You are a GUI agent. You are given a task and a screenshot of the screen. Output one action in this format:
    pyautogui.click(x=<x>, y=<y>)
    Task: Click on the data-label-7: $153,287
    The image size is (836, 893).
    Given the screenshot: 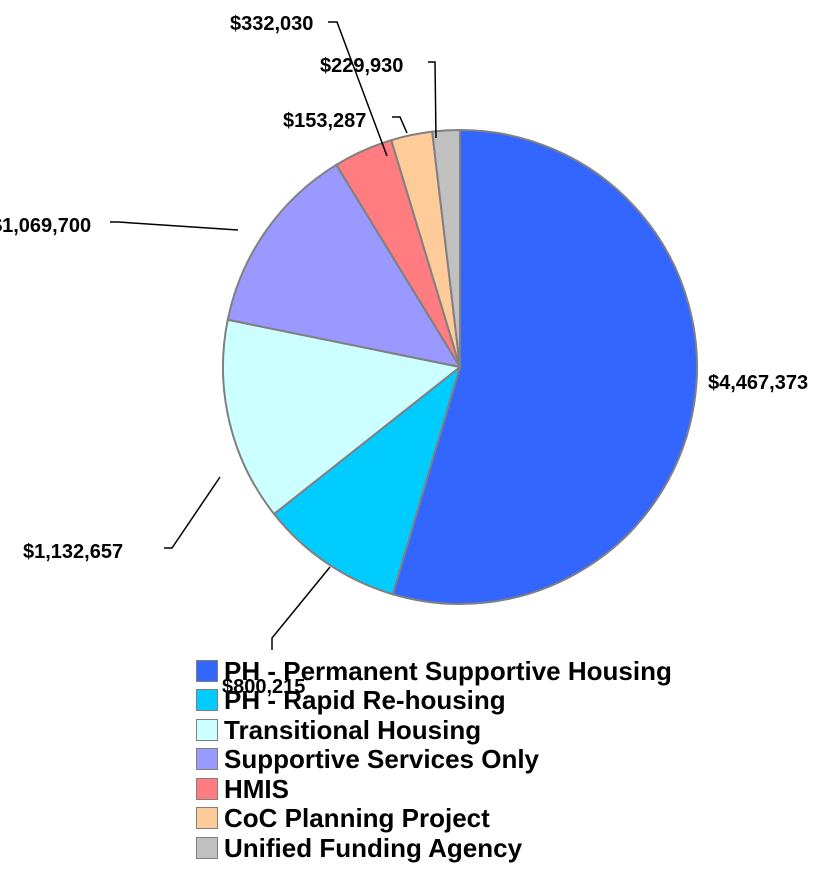 What is the action you would take?
    pyautogui.click(x=324, y=121)
    